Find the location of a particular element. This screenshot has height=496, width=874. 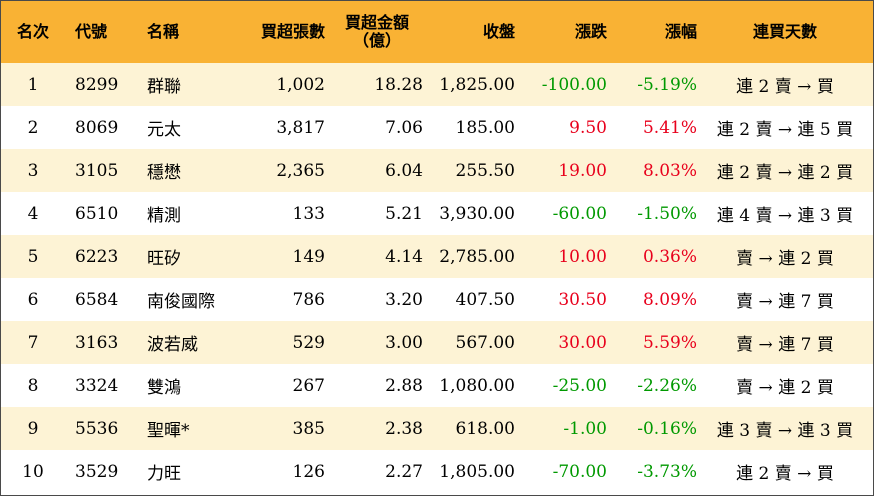

cell-close: 567.00 is located at coordinates (485, 342).